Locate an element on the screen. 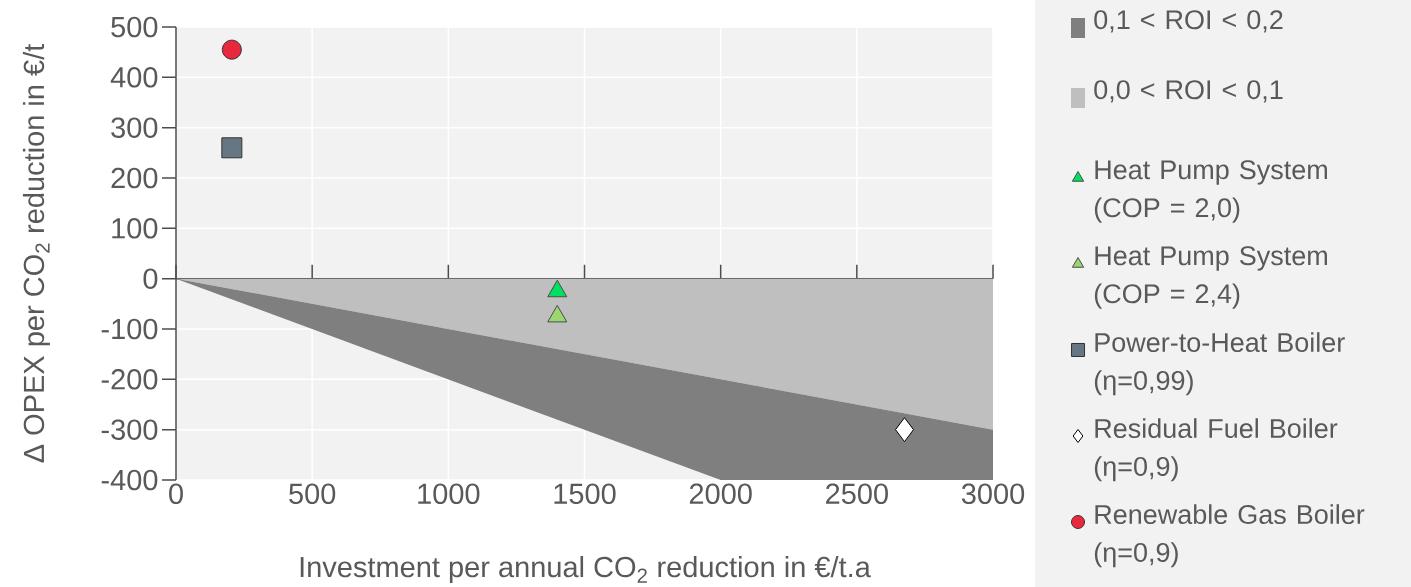 Image resolution: width=1411 pixels, height=587 pixels. x-tick-label: 500 is located at coordinates (312, 494).